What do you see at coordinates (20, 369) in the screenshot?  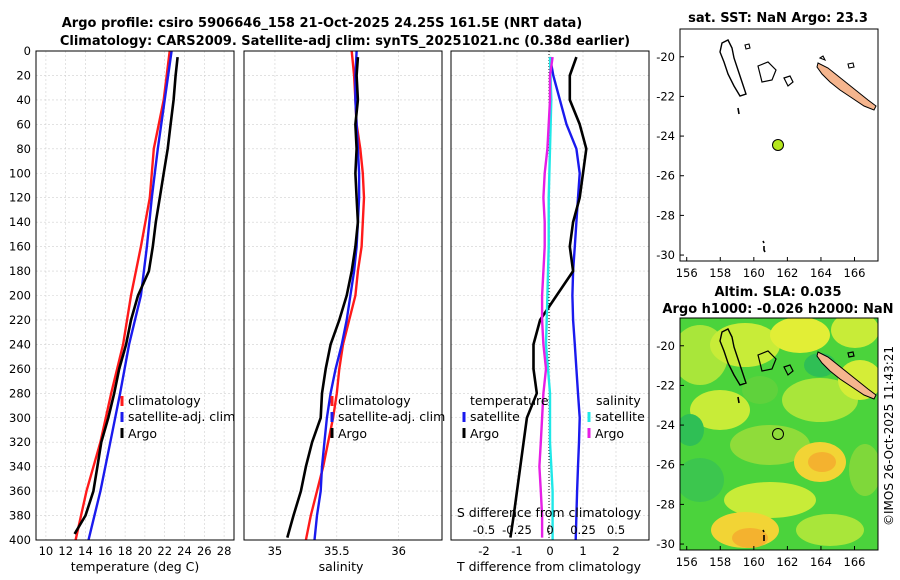 I see `y-tick-label: 260` at bounding box center [20, 369].